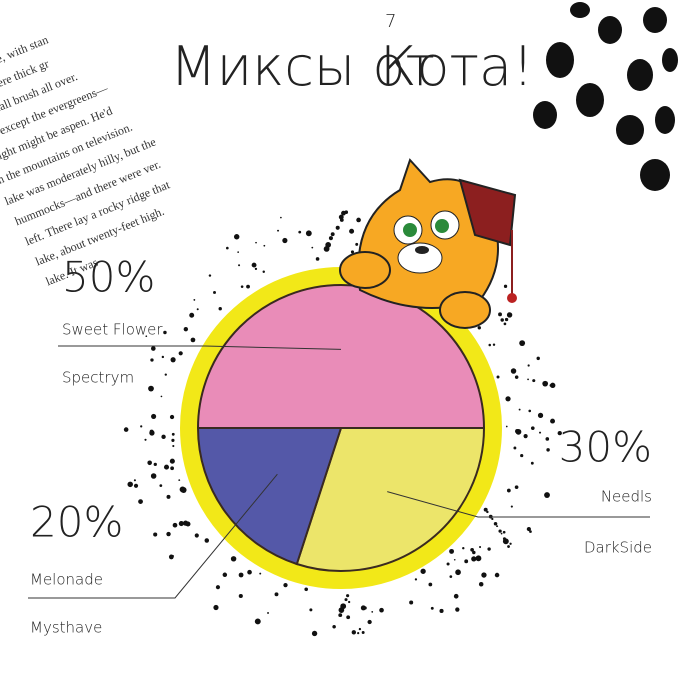 Image resolution: width=680 pixels, height=680 pixels. What do you see at coordinates (76, 522) in the screenshot?
I see `value-label: 20%` at bounding box center [76, 522].